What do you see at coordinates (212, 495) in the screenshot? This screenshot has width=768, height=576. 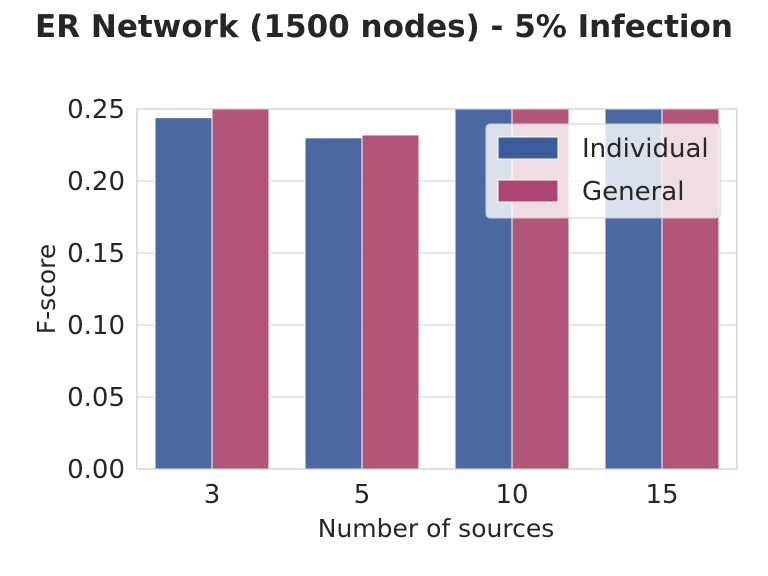 I see `x-tick-label: 3` at bounding box center [212, 495].